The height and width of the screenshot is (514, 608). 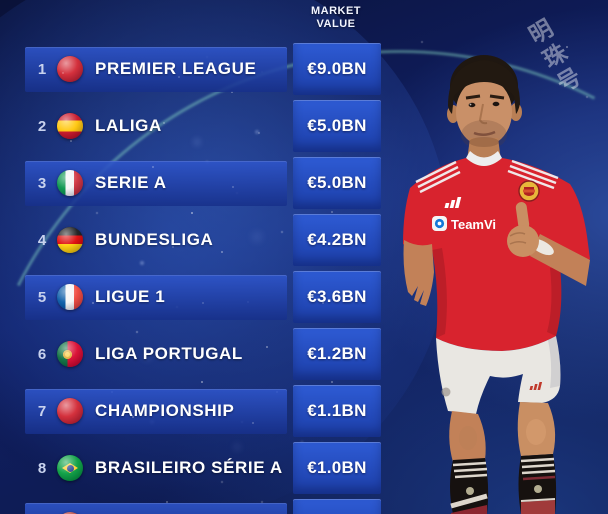 What do you see at coordinates (42, 354) in the screenshot?
I see `rank-label: 6` at bounding box center [42, 354].